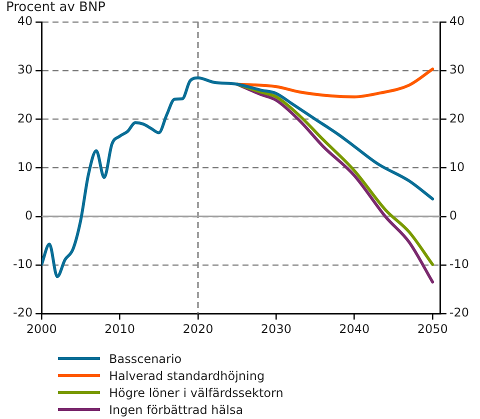  What do you see at coordinates (22, 264) in the screenshot?
I see `y-tick-label: -10` at bounding box center [22, 264].